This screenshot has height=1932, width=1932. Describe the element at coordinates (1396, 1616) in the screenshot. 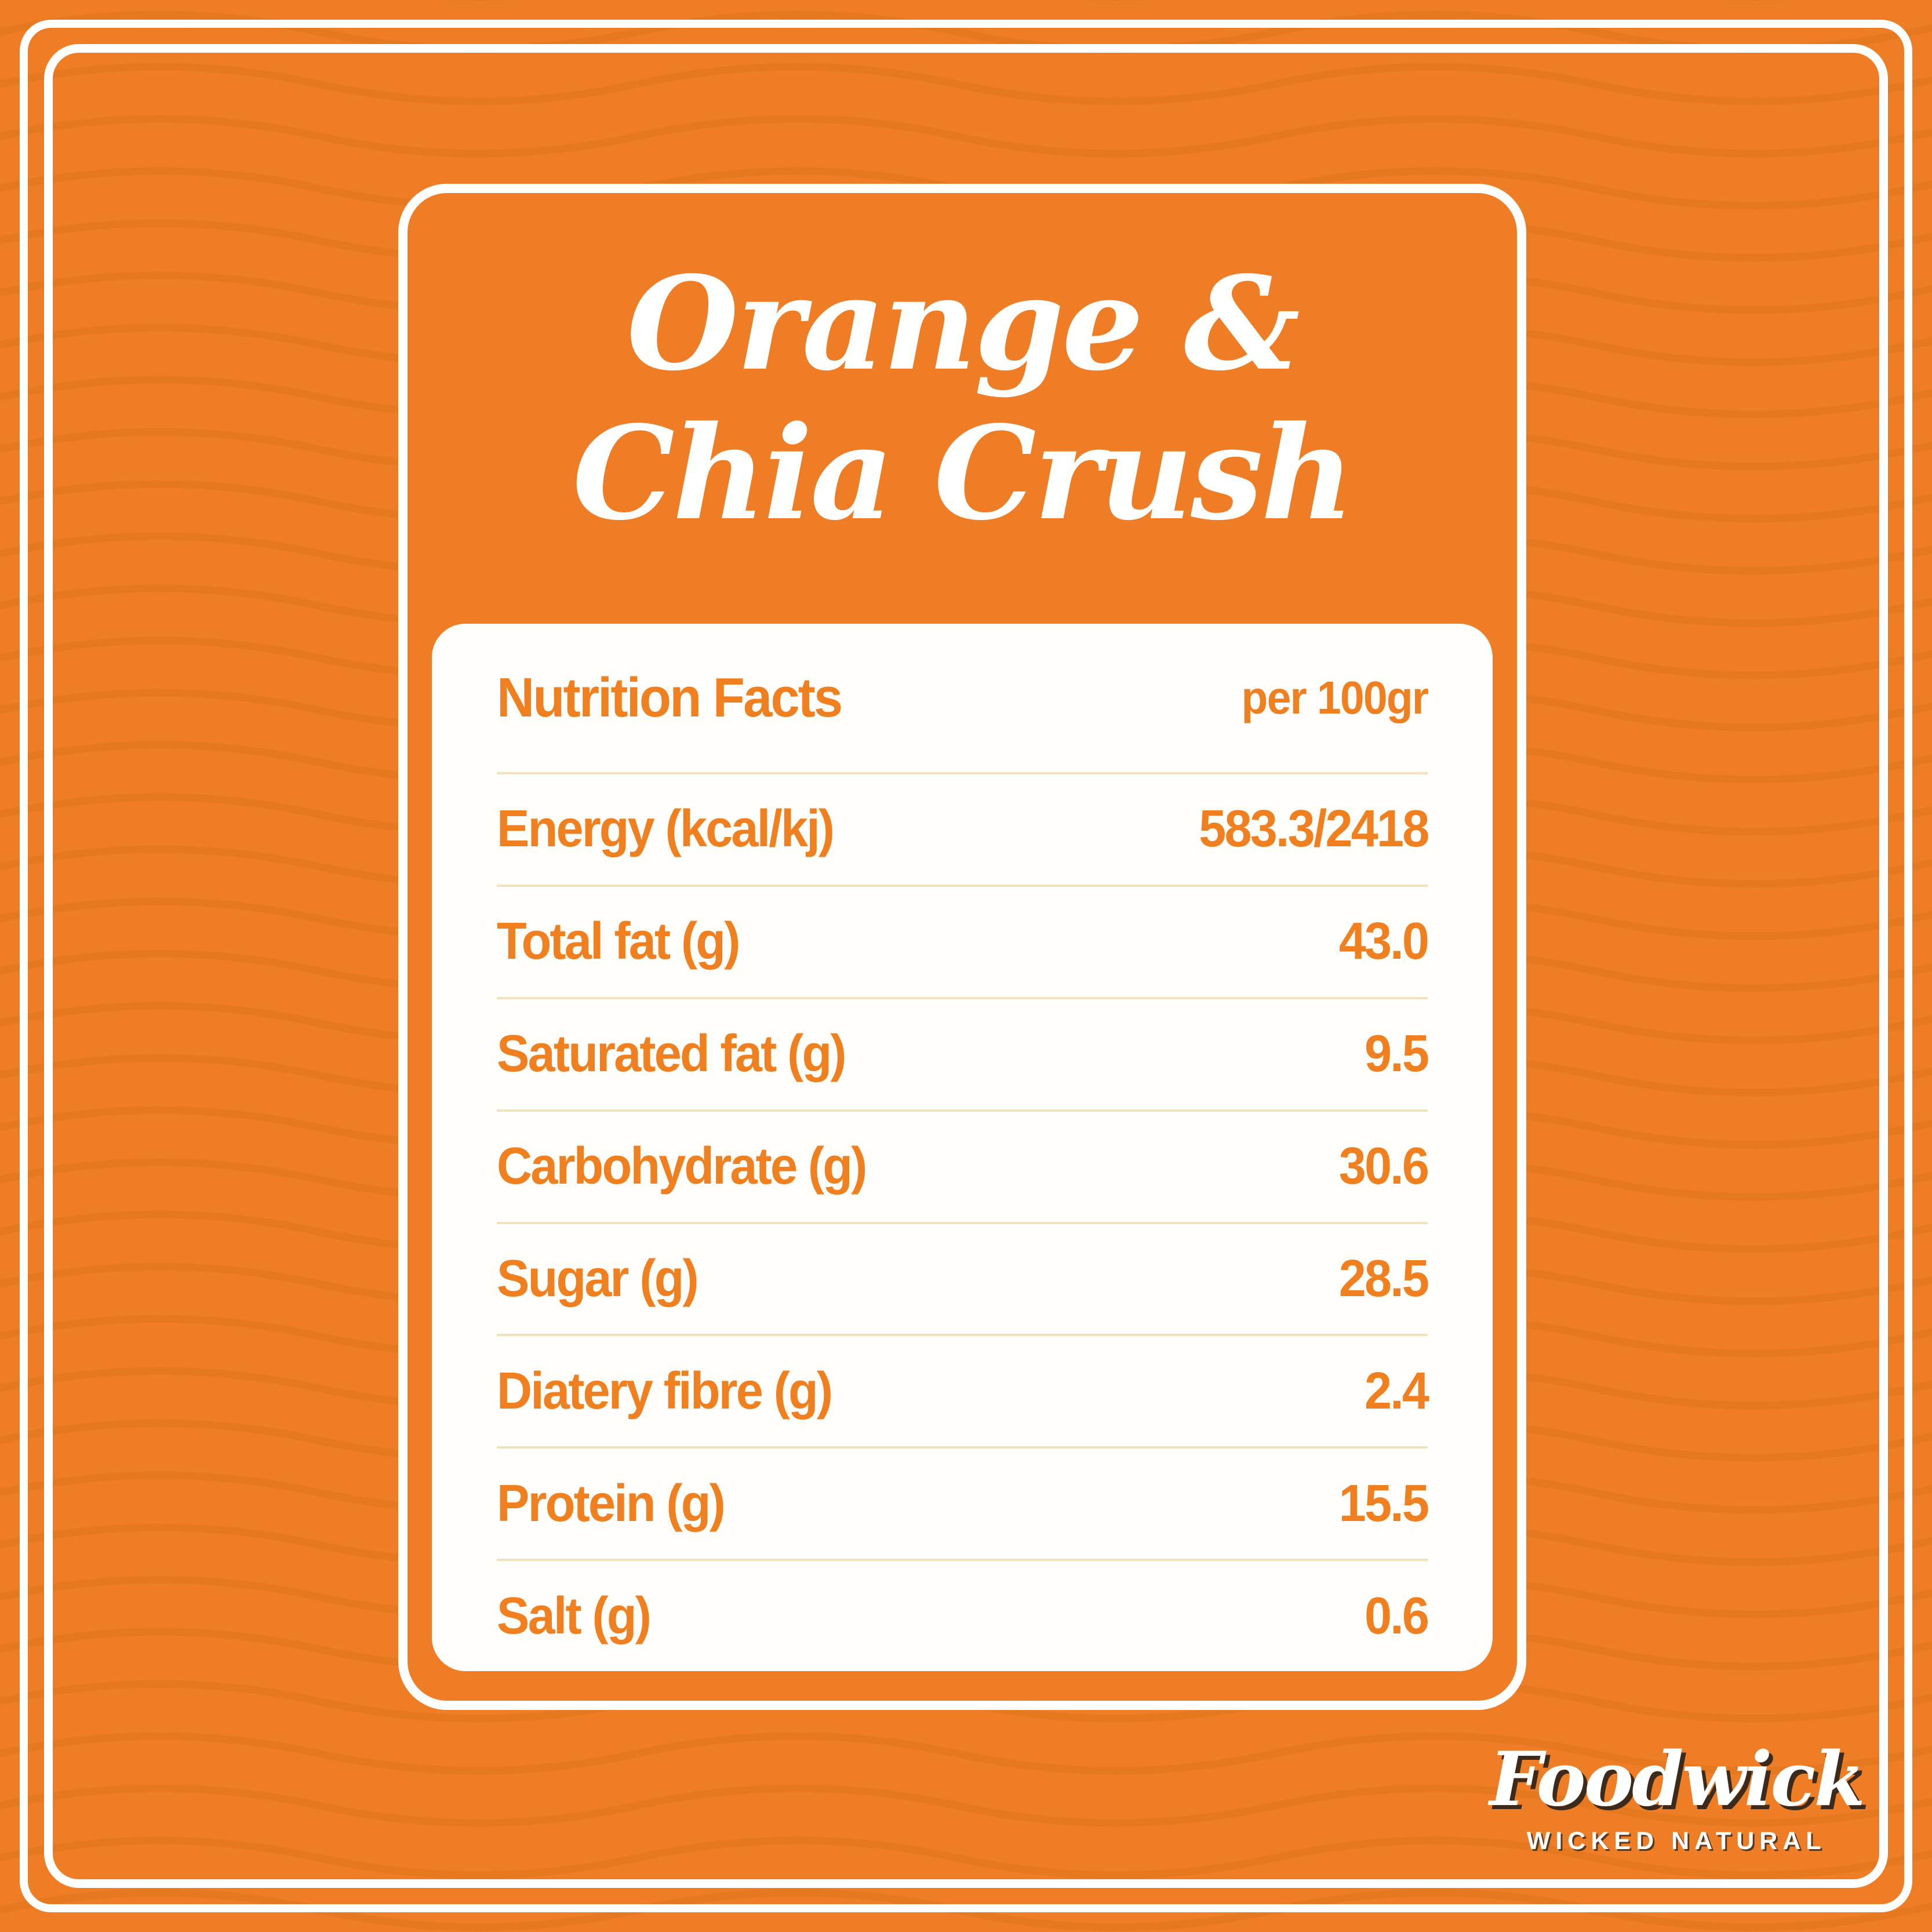

I see `row-value-salt: 0.6` at that location.